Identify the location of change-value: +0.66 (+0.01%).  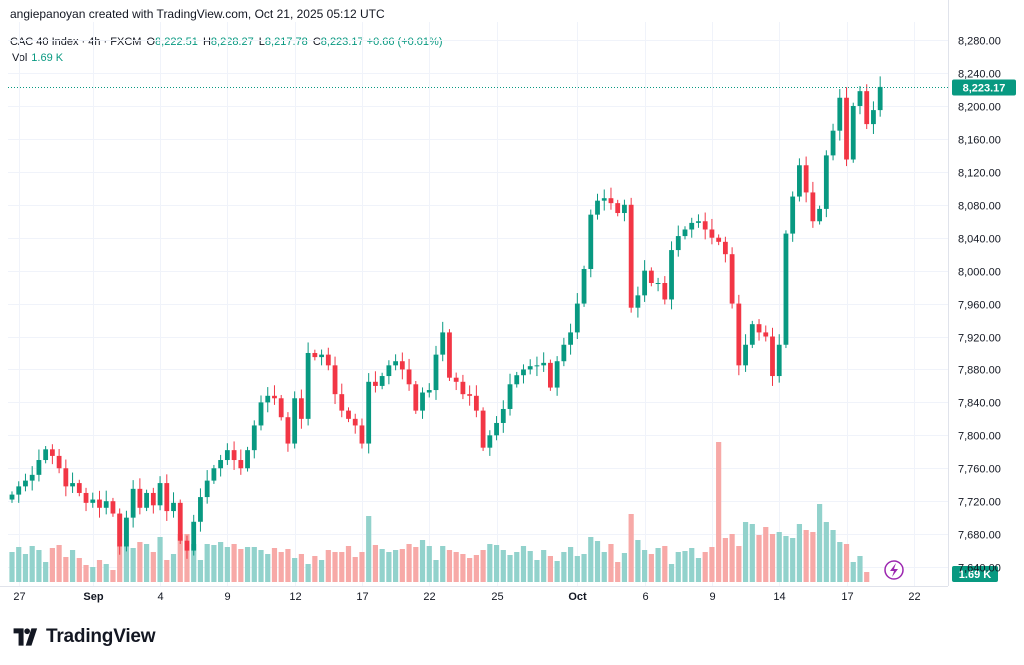
(404, 42).